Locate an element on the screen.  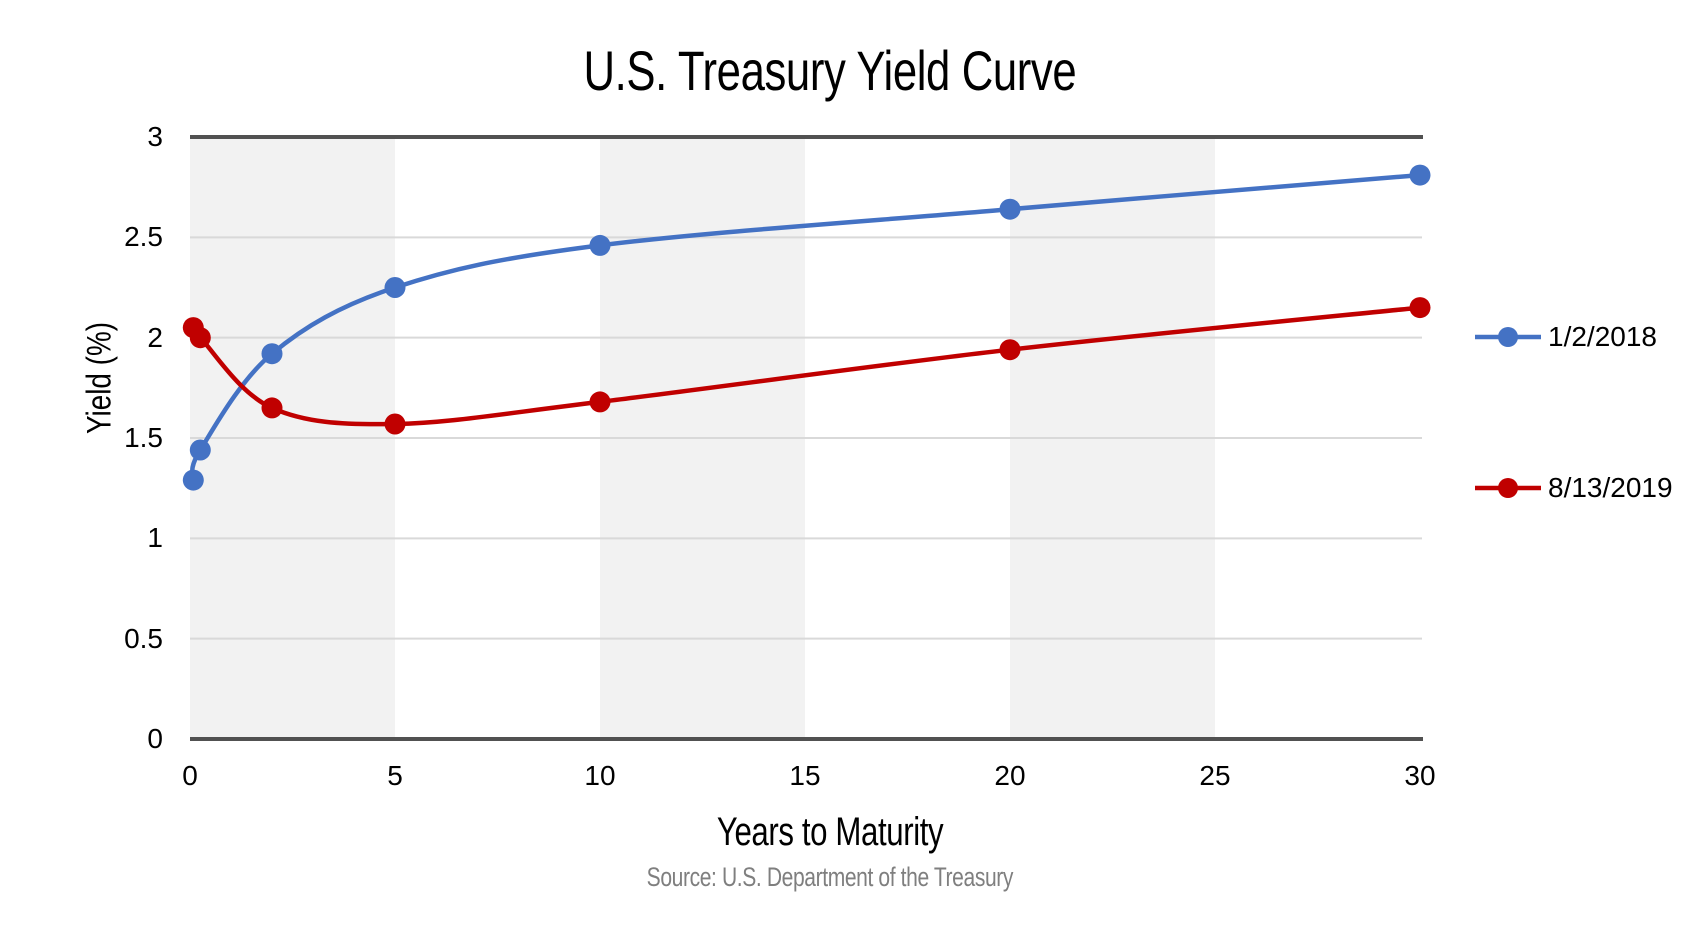
source-note: Source: U.S. Department of the Treasury is located at coordinates (830, 877).